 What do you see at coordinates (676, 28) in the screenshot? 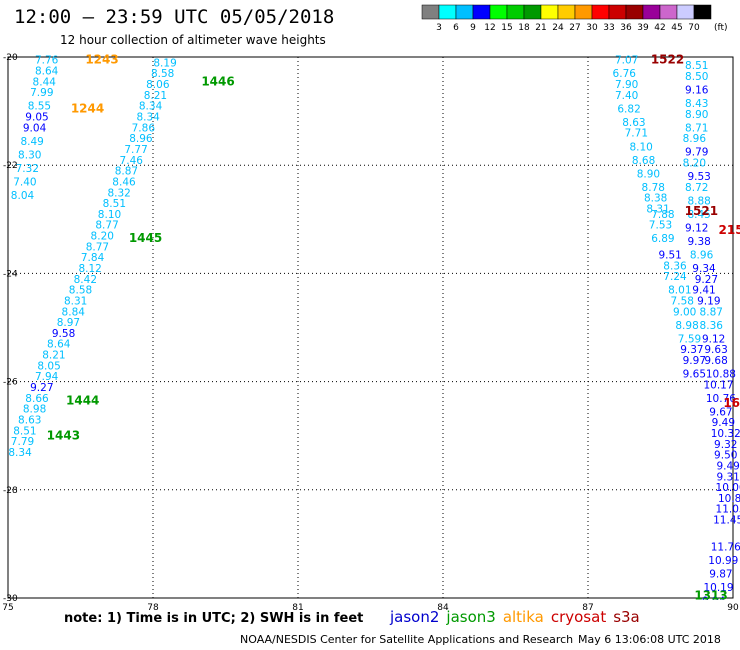
I see `colorbar-label: 45` at bounding box center [676, 28].